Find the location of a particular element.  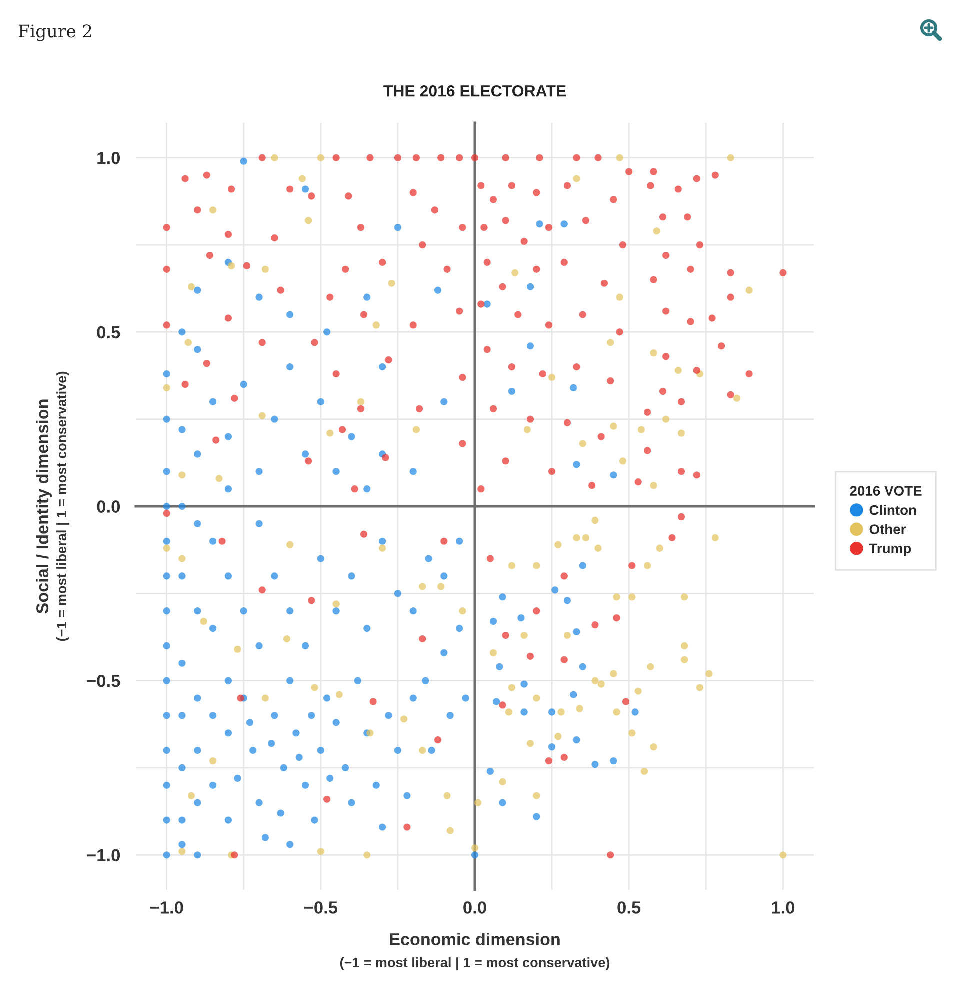

legend-title: 2016 VOTE is located at coordinates (886, 491).